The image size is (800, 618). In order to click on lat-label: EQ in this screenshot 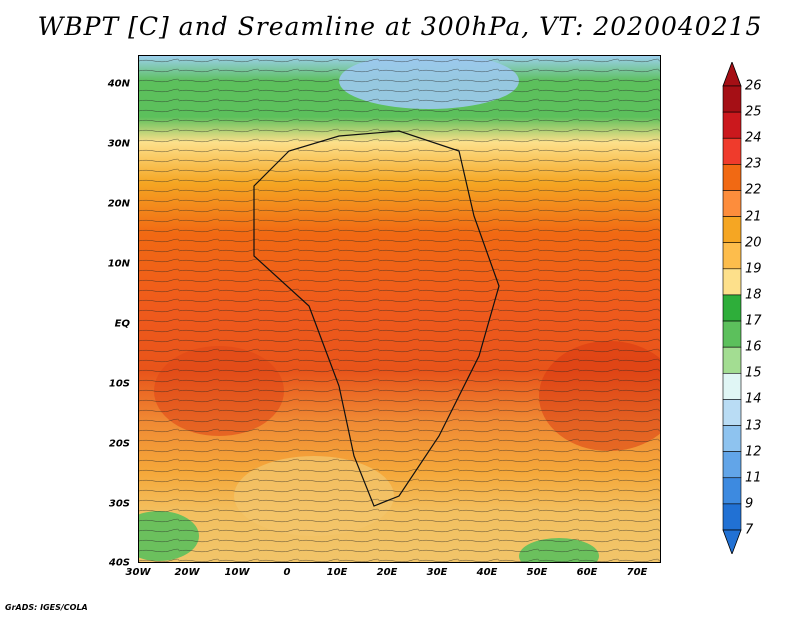, I will do `click(122, 324)`.